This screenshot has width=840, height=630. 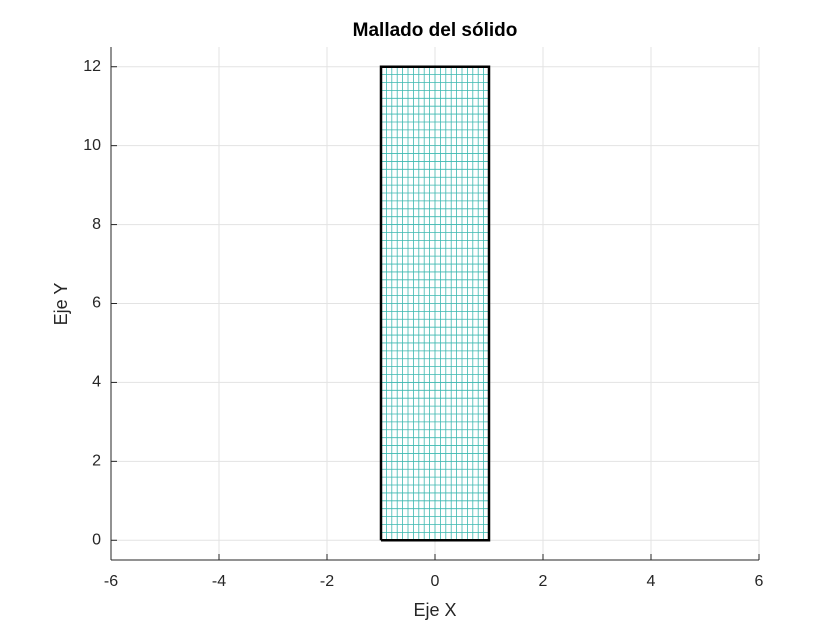 I want to click on y-tick-label: 0, so click(x=96, y=539).